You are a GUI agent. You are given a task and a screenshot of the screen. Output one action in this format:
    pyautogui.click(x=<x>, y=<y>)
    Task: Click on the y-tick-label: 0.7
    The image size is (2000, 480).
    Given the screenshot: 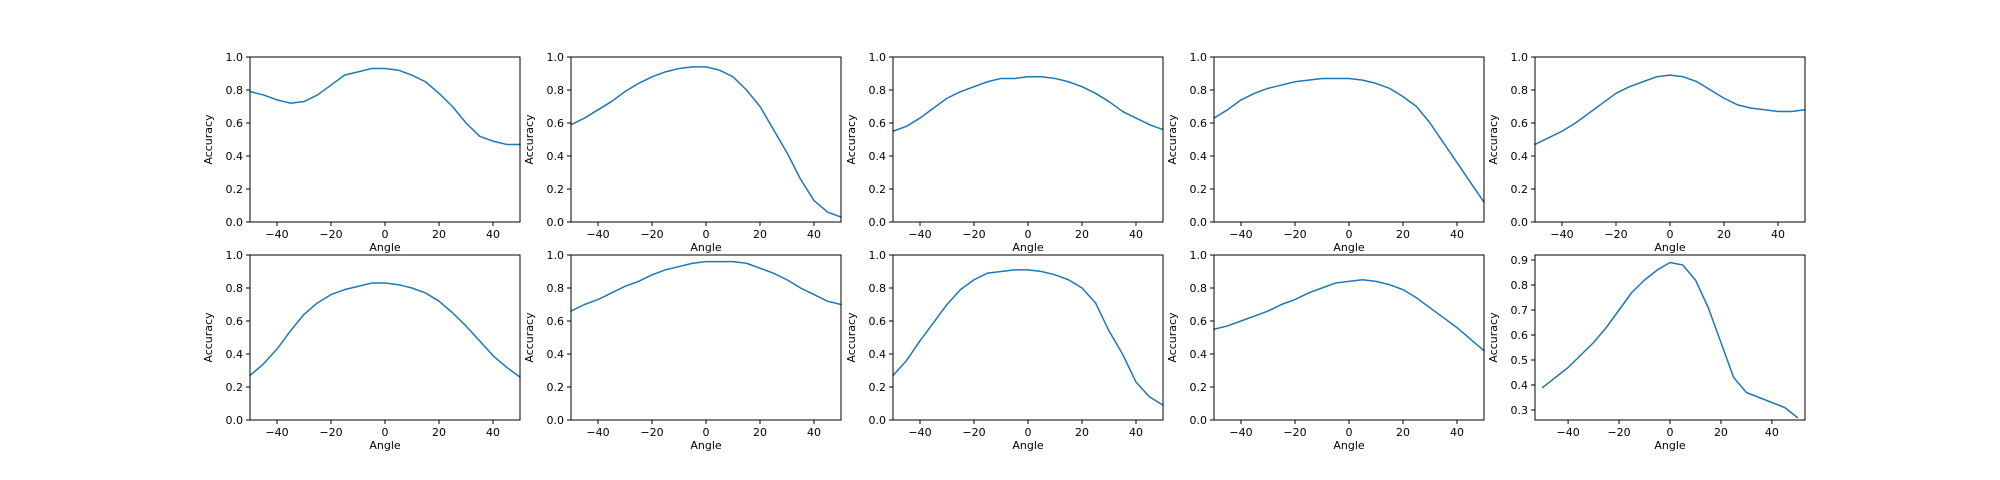 What is the action you would take?
    pyautogui.click(x=1520, y=310)
    